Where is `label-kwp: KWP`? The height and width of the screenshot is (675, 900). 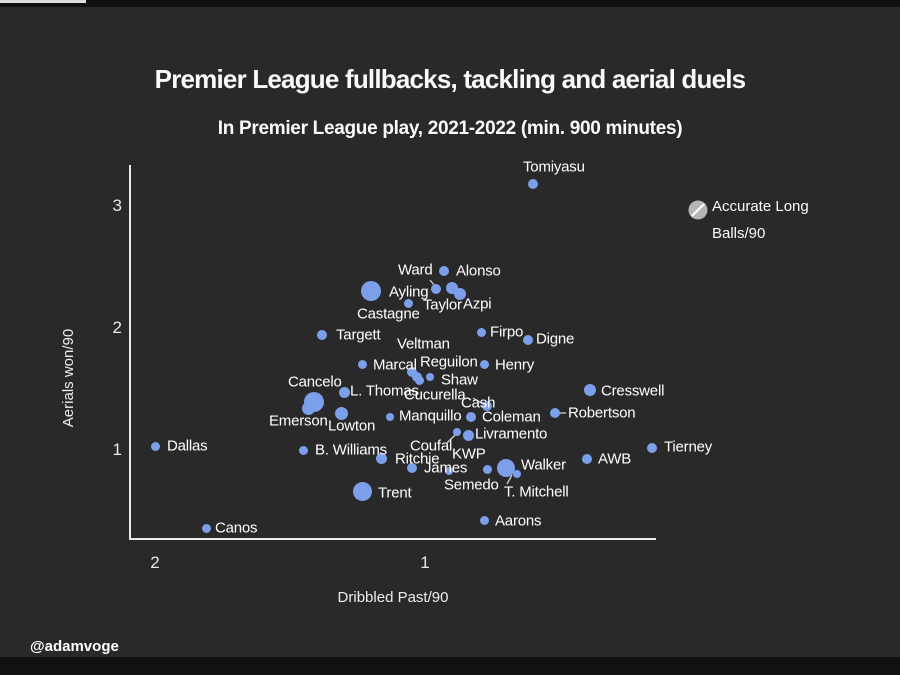 label-kwp: KWP is located at coordinates (469, 454).